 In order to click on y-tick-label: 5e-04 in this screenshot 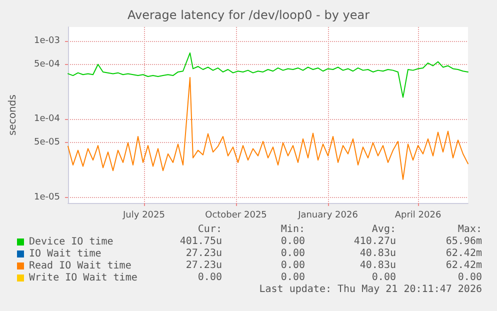, I will do `click(47, 64)`.